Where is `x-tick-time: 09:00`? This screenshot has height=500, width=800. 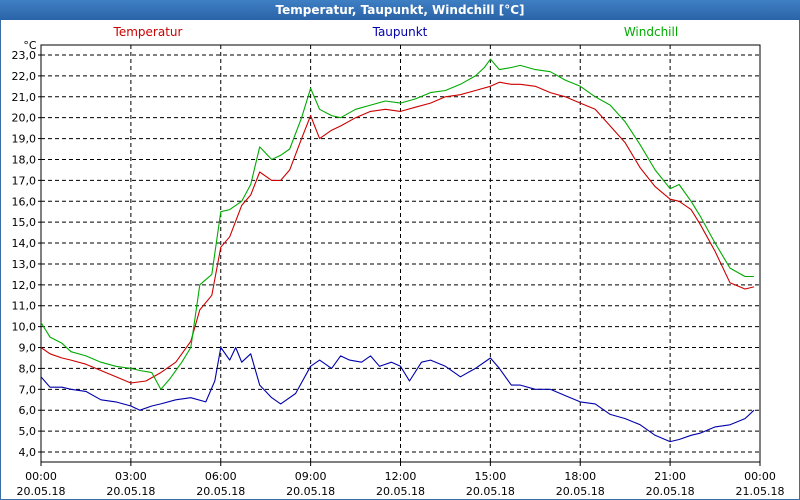 x-tick-time: 09:00 is located at coordinates (311, 476).